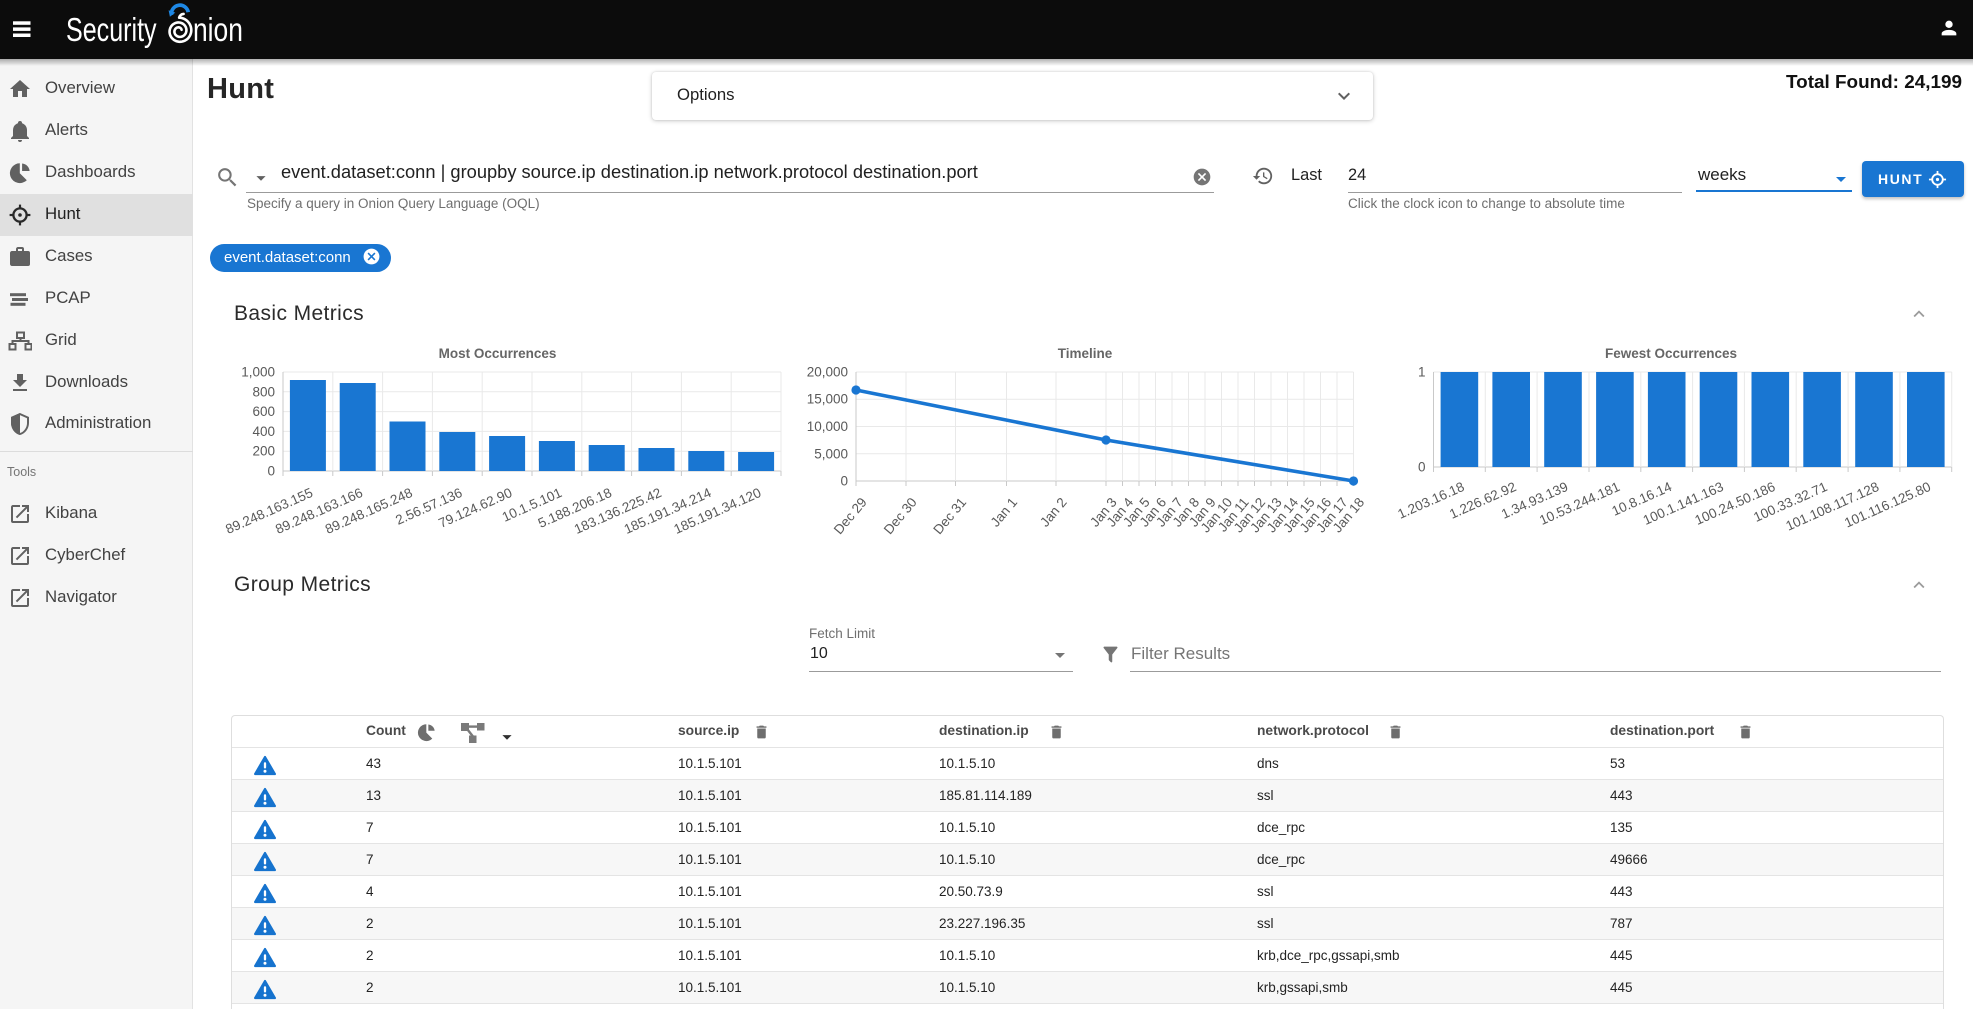 The height and width of the screenshot is (1035, 1973). What do you see at coordinates (498, 353) in the screenshot?
I see `svg-text: Most Occurrences` at bounding box center [498, 353].